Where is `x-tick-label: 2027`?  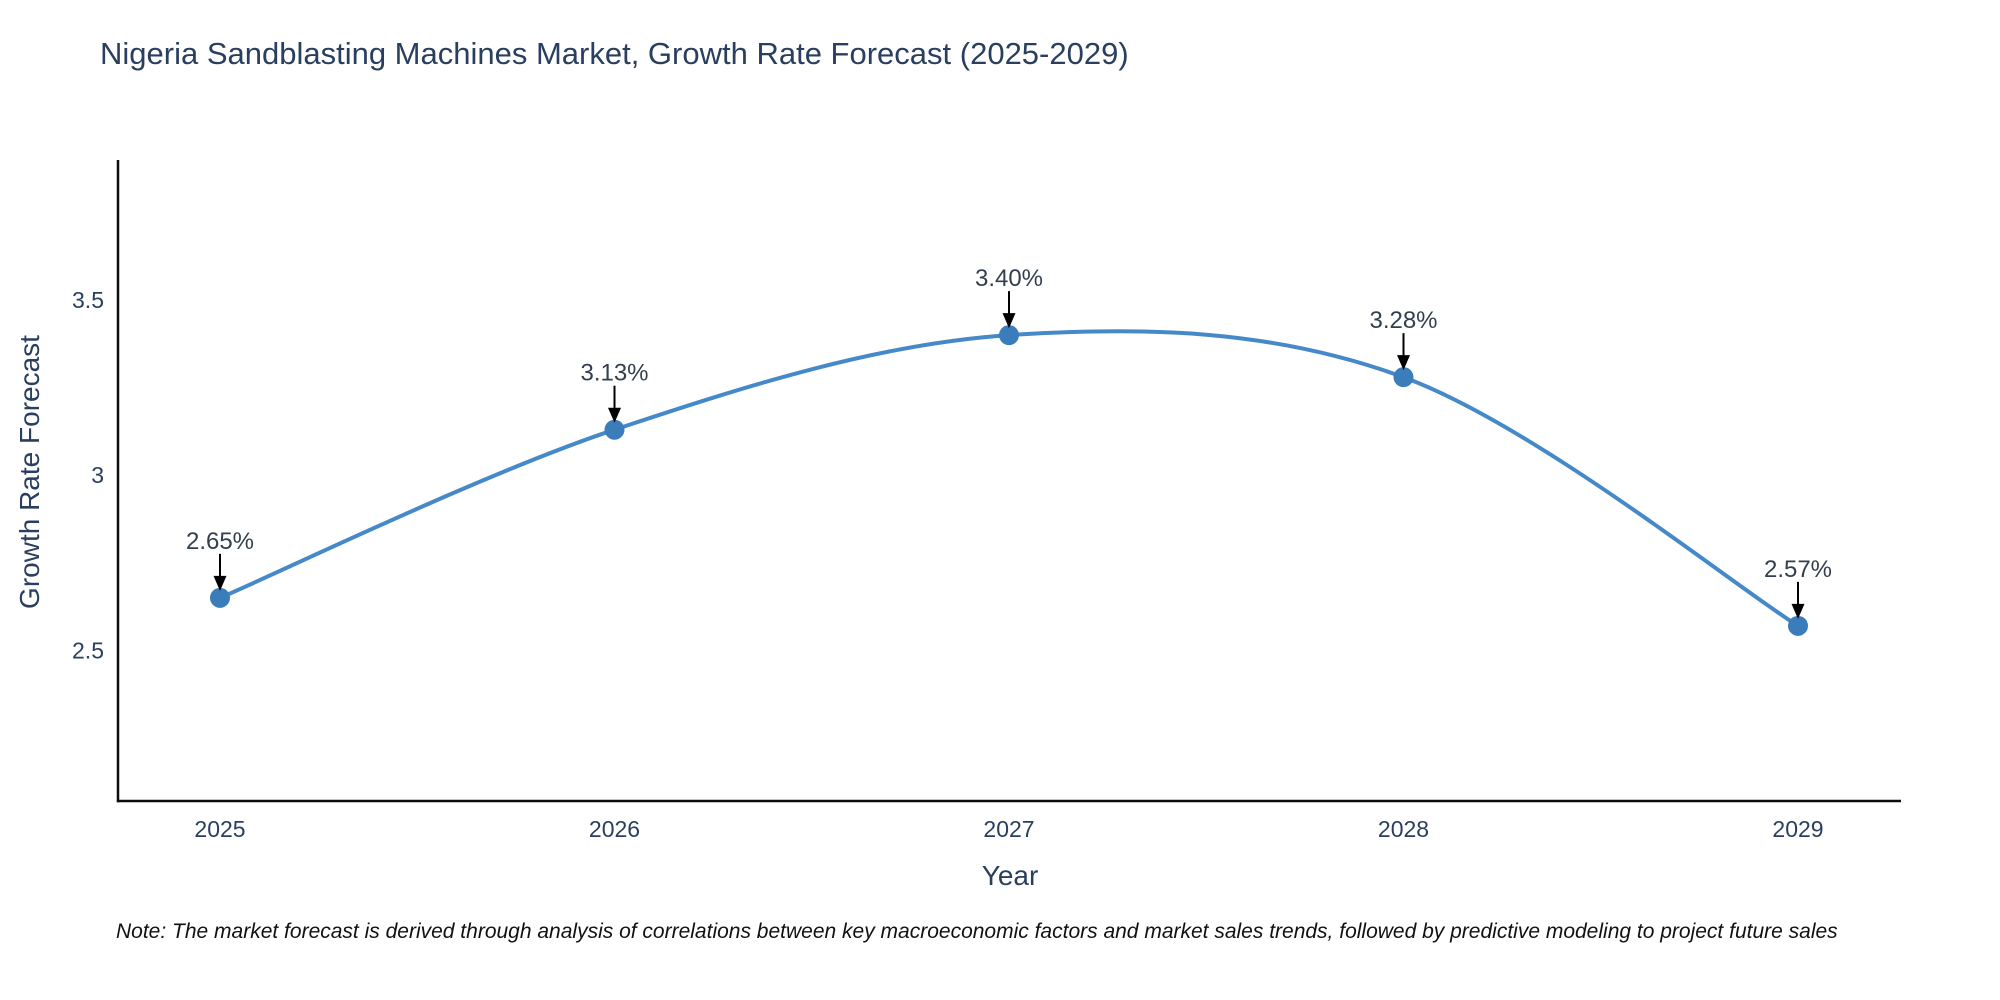
x-tick-label: 2027 is located at coordinates (1008, 829).